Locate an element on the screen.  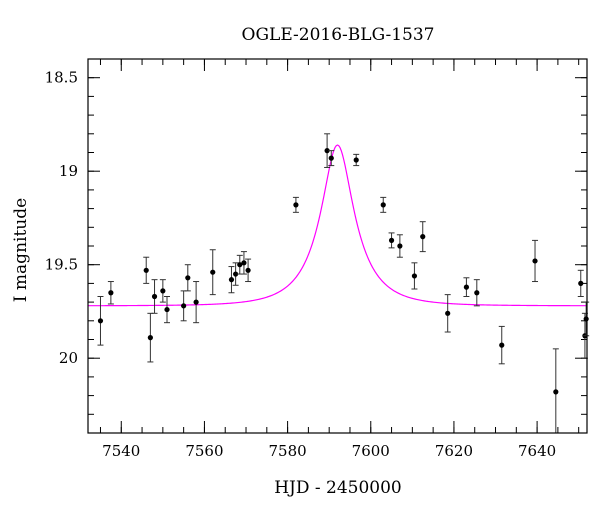
x-axis-label: HJD - 2450000 is located at coordinates (338, 488).